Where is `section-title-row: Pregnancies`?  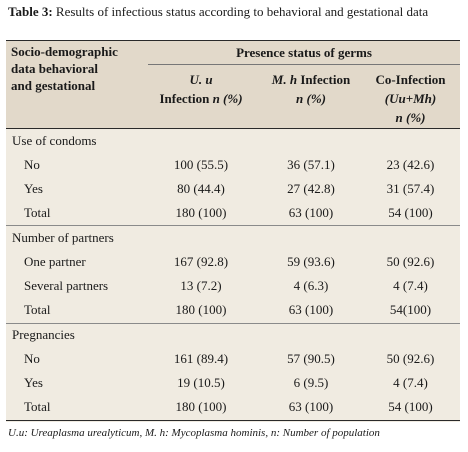 section-title-row: Pregnancies is located at coordinates (233, 335).